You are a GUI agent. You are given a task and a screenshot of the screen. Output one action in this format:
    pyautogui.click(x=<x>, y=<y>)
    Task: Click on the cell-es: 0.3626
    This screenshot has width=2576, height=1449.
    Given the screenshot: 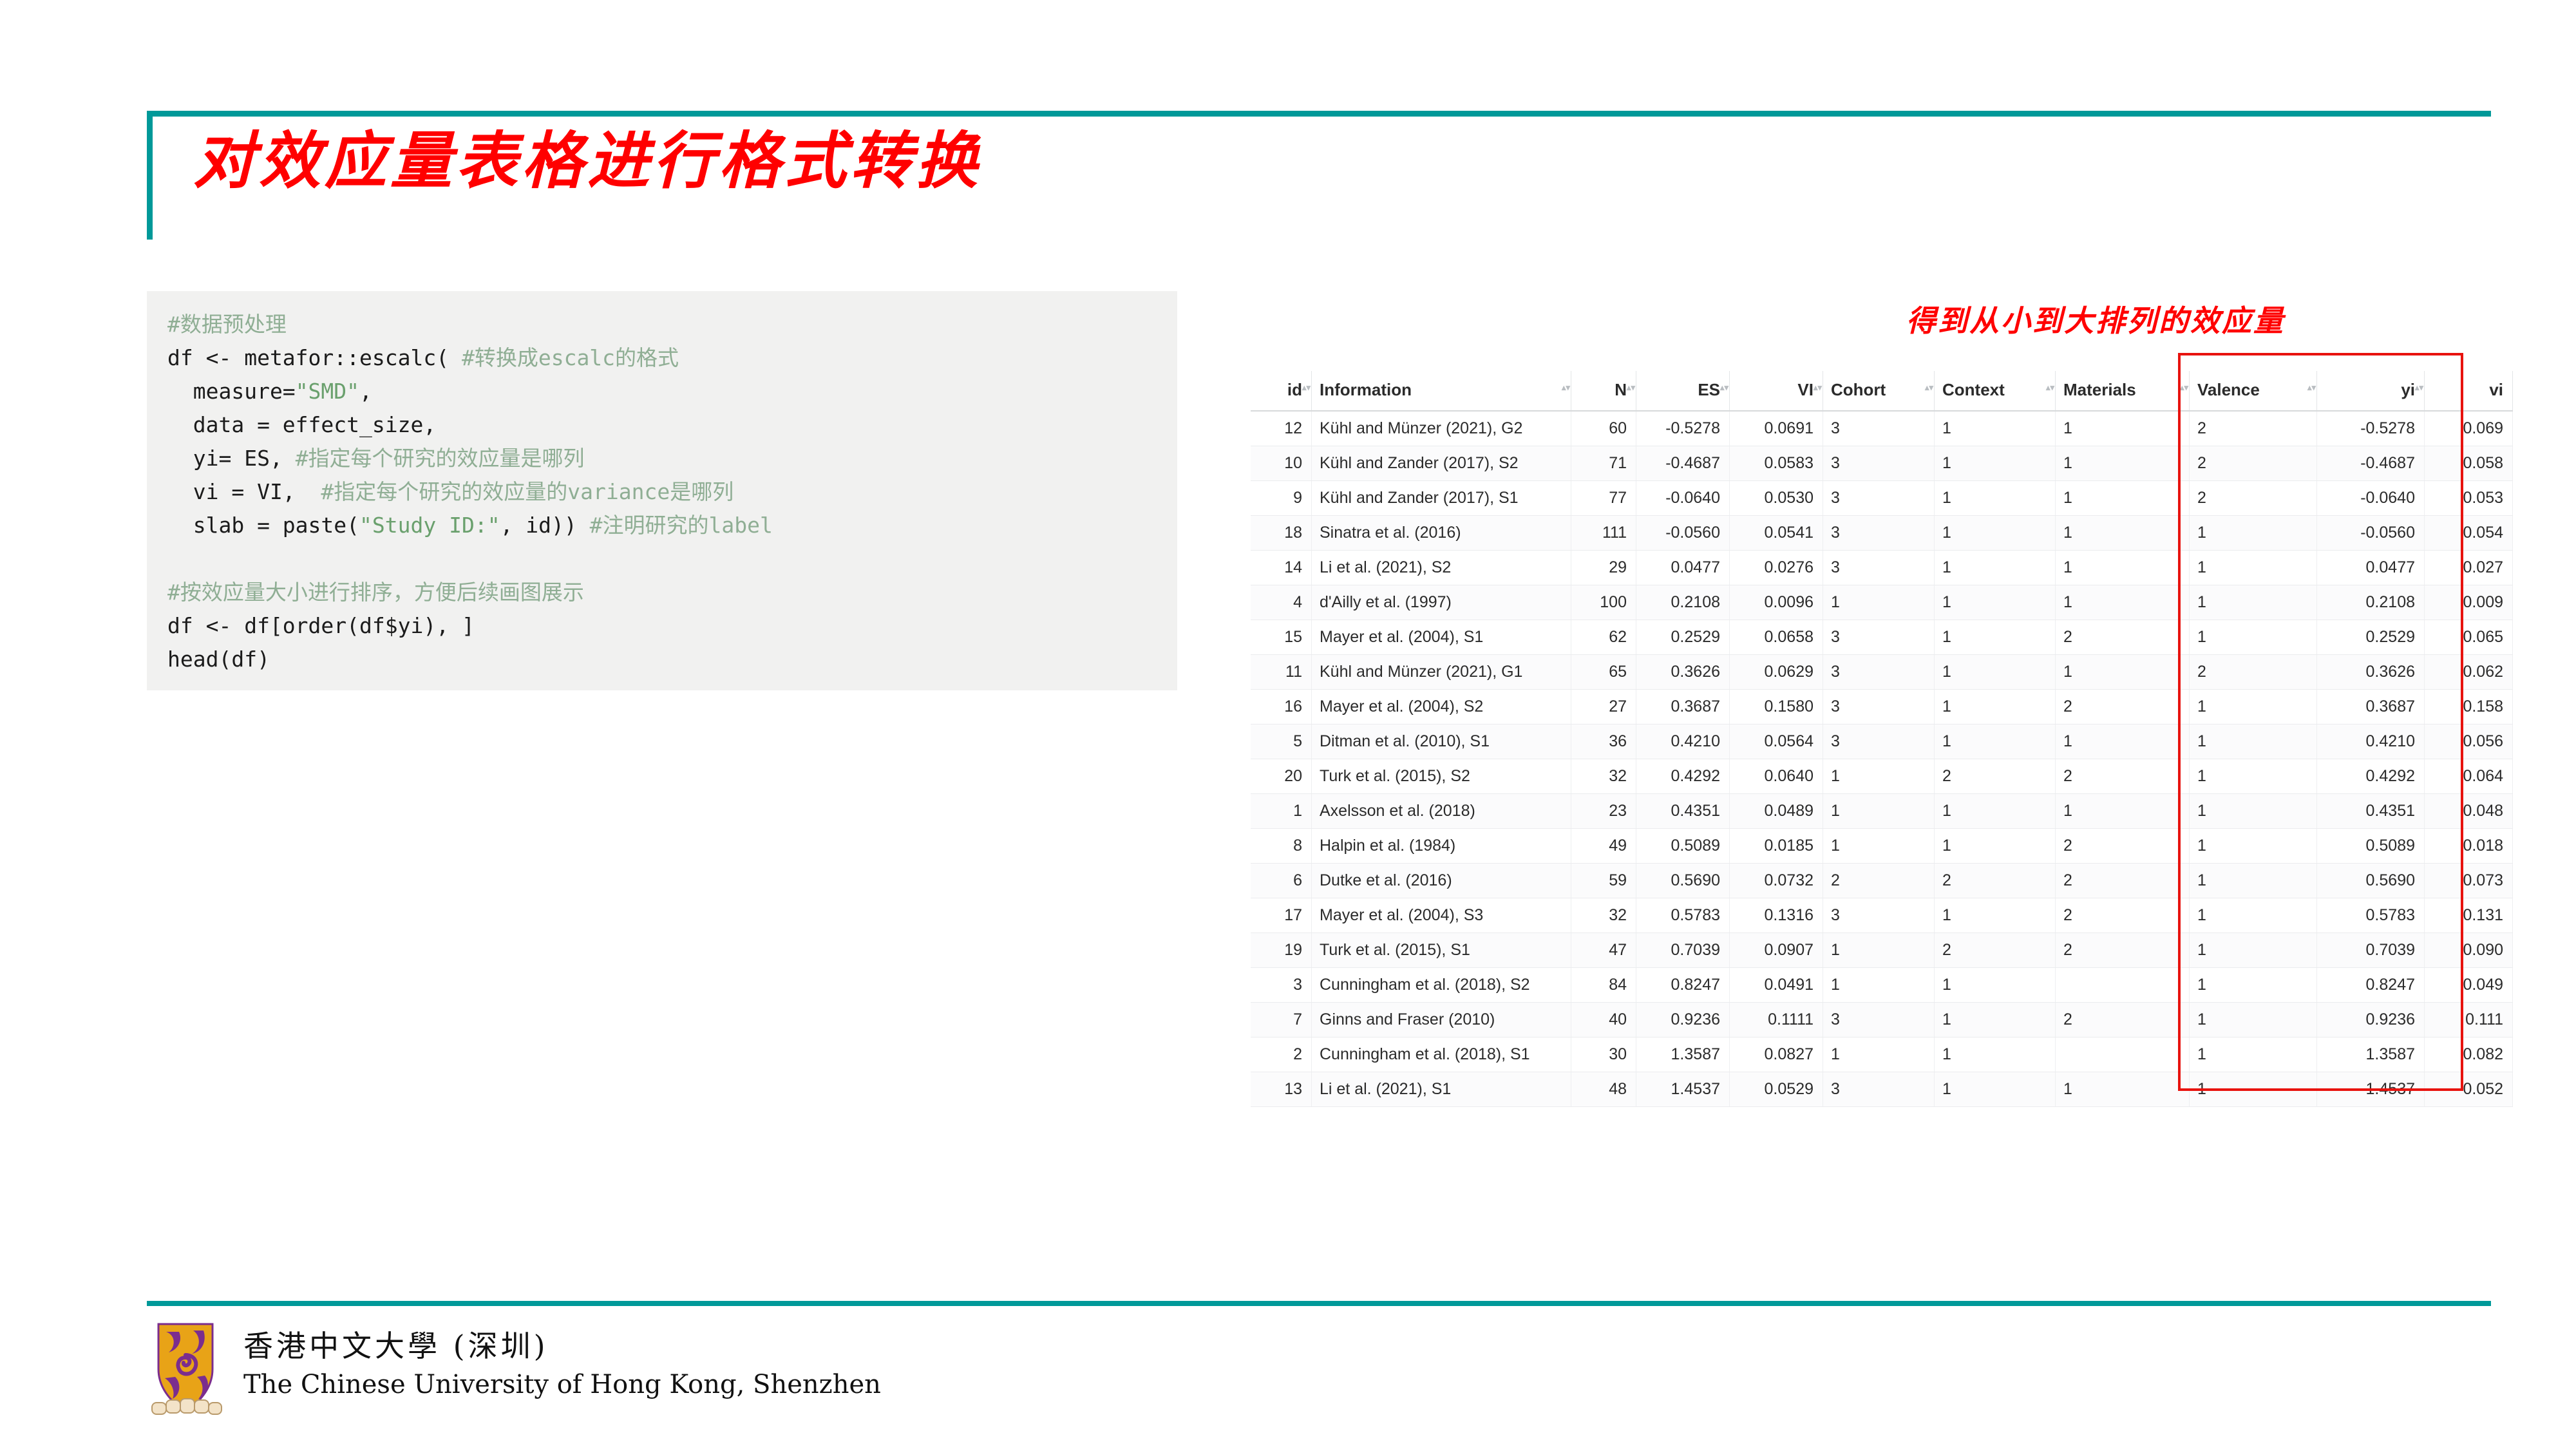 What is the action you would take?
    pyautogui.click(x=1683, y=672)
    